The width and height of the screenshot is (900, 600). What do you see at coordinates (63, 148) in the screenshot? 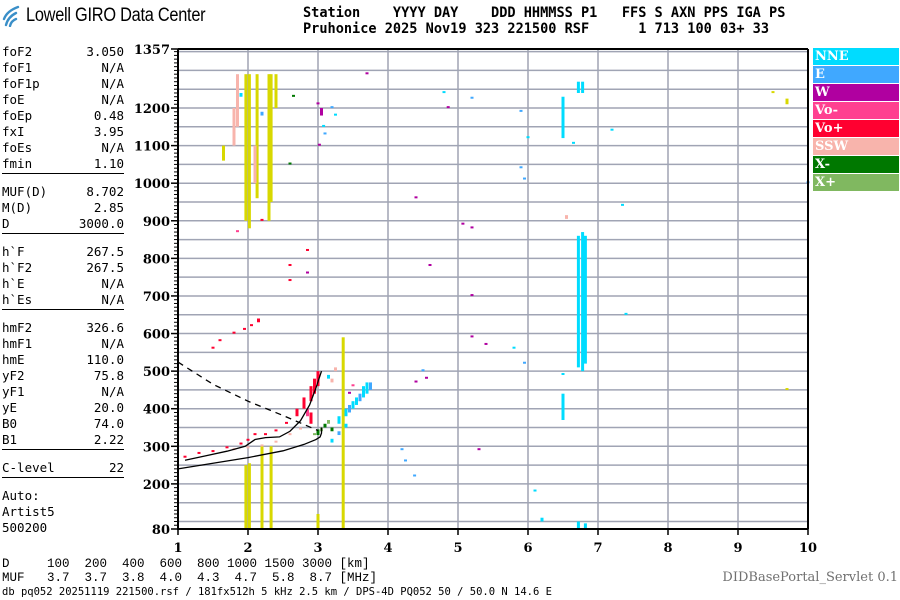
I see `param-row-foes: foEs N/A` at bounding box center [63, 148].